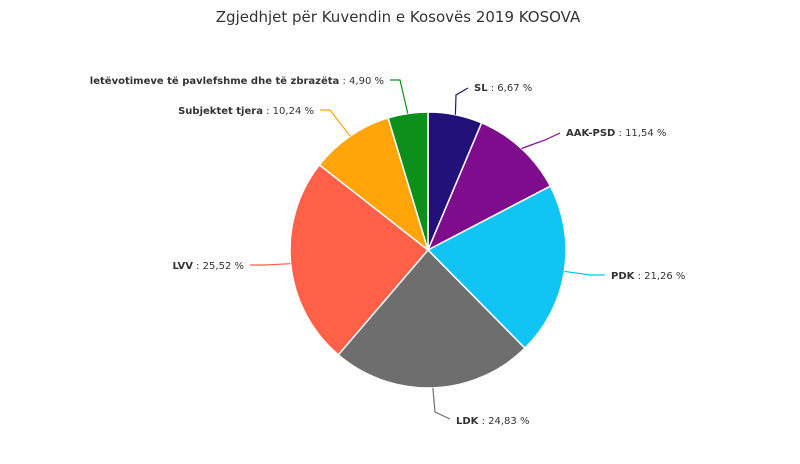 This screenshot has width=800, height=464. Describe the element at coordinates (503, 88) in the screenshot. I see `slice-label: SL : 6,67 %` at that location.